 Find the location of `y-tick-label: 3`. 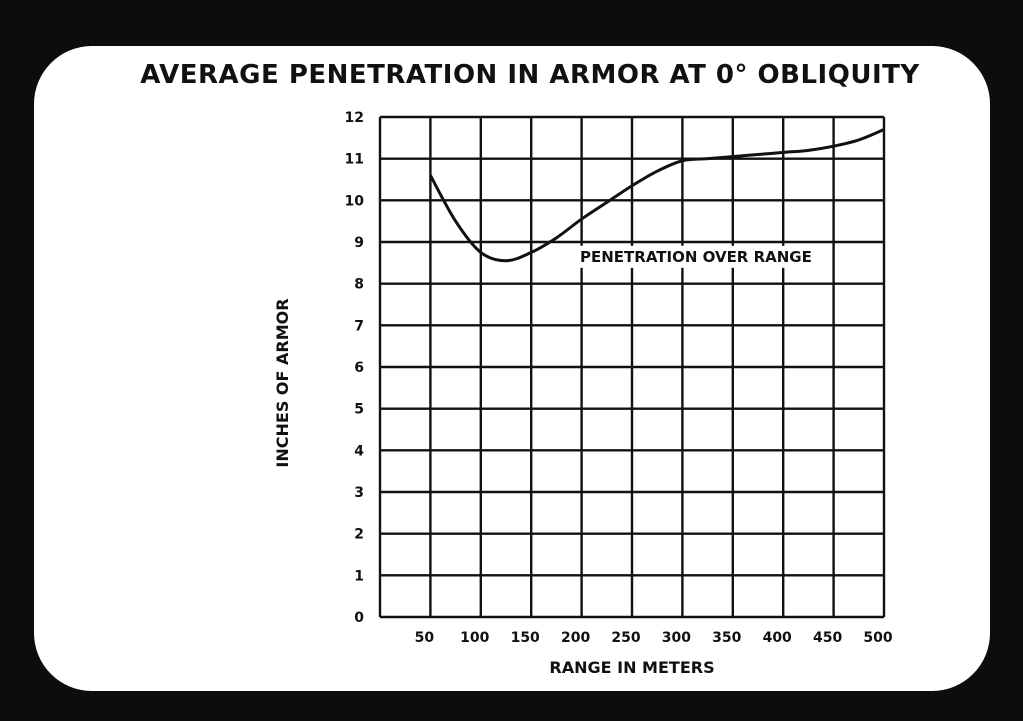

y-tick-label: 3 is located at coordinates (359, 493).